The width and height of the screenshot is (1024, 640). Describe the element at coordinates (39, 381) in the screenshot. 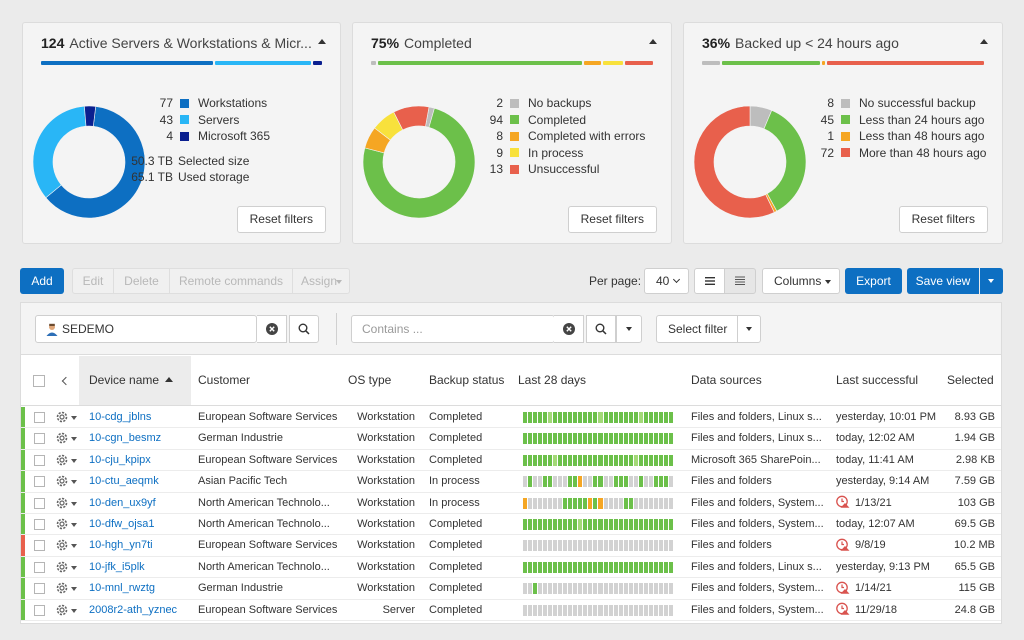

I see `select-all-checkbox` at that location.